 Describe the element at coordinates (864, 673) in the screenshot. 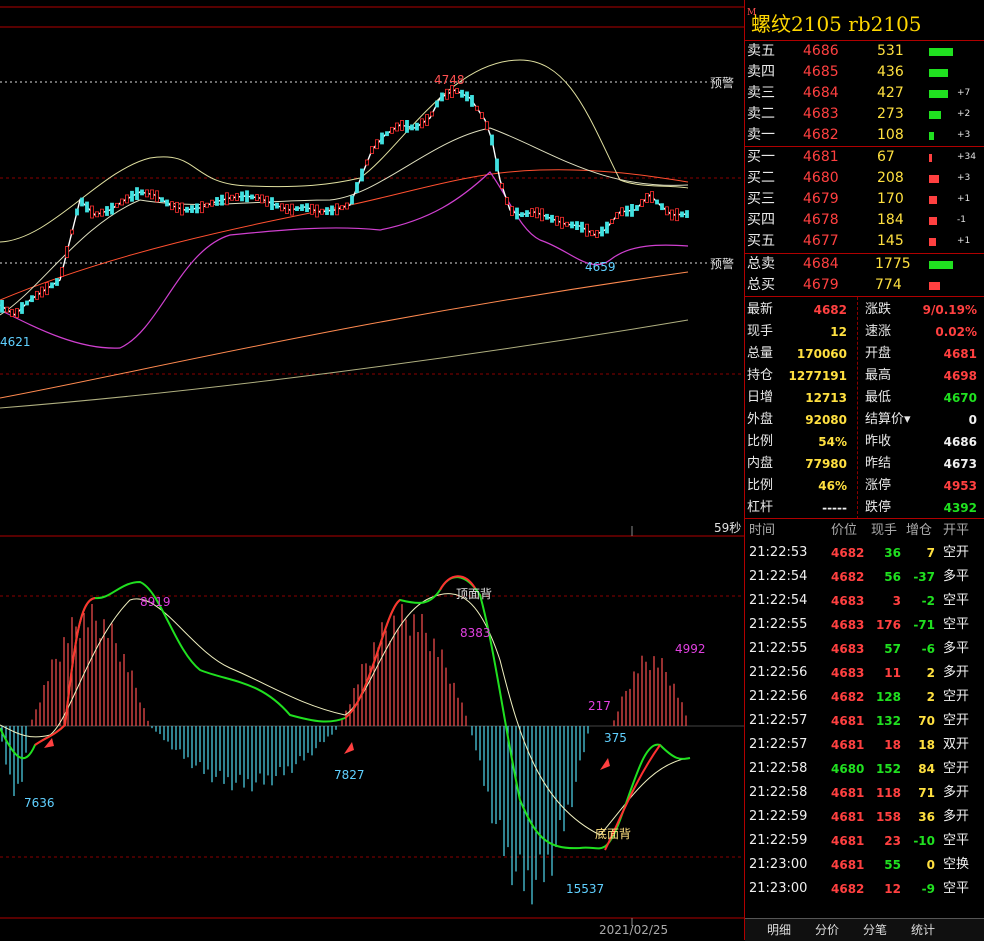

I see `trade-row: 21:22:56 4683 11 2 多开` at that location.